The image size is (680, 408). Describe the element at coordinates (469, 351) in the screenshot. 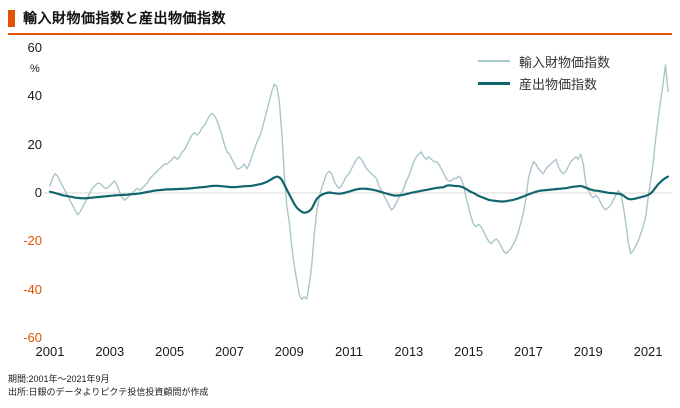

I see `x-tick-label: 2015` at that location.